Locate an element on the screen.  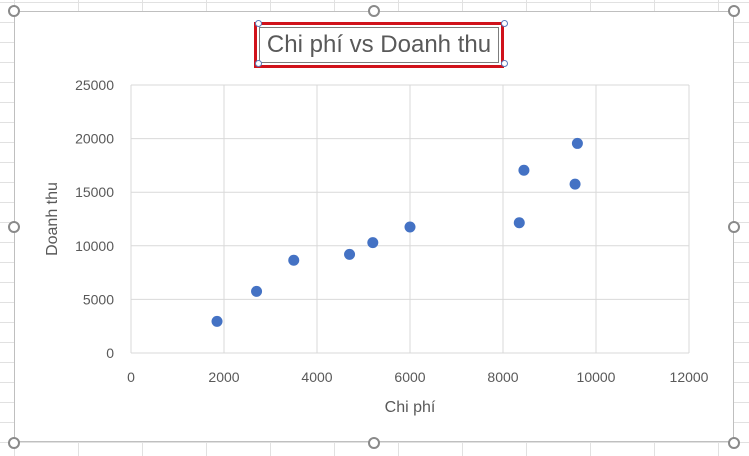
y-tick-label: 0 is located at coordinates (110, 353).